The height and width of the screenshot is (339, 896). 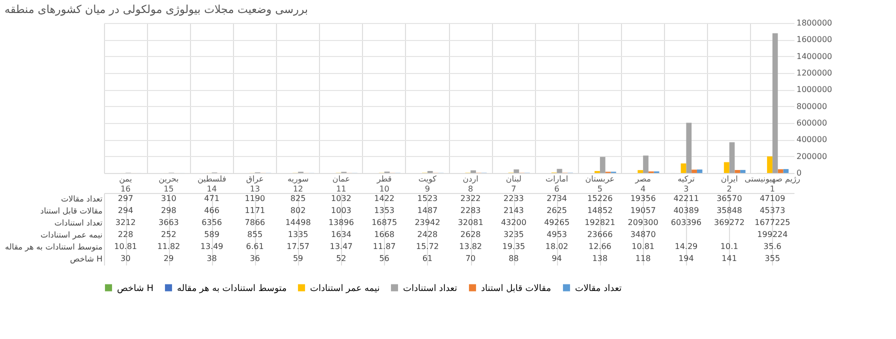 What do you see at coordinates (799, 173) in the screenshot?
I see `y-tick-label: 0` at bounding box center [799, 173].